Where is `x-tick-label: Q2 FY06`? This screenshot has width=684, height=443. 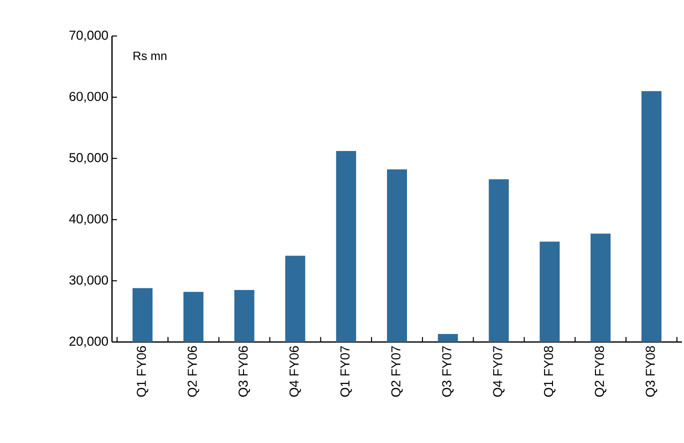 x-tick-label: Q2 FY06 is located at coordinates (194, 371).